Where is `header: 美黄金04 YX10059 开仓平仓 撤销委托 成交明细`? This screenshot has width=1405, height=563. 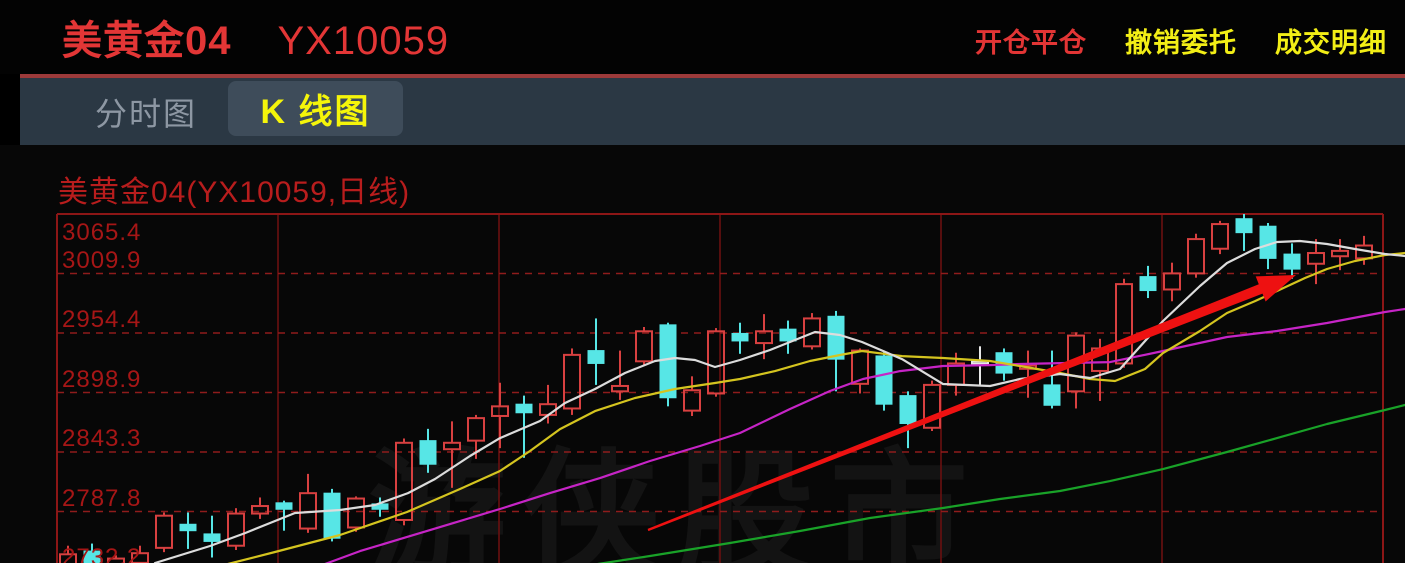 header: 美黄金04 YX10059 开仓平仓 撤销委托 成交明细 is located at coordinates (702, 37).